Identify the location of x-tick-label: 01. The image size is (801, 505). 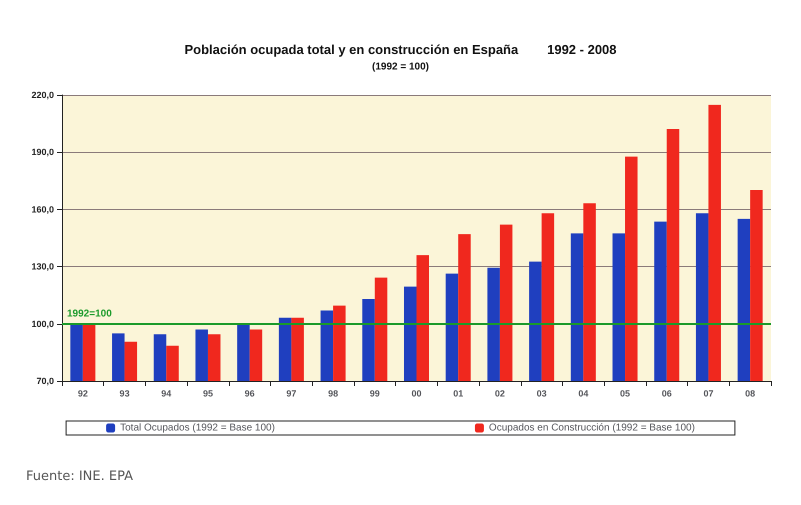
(458, 393).